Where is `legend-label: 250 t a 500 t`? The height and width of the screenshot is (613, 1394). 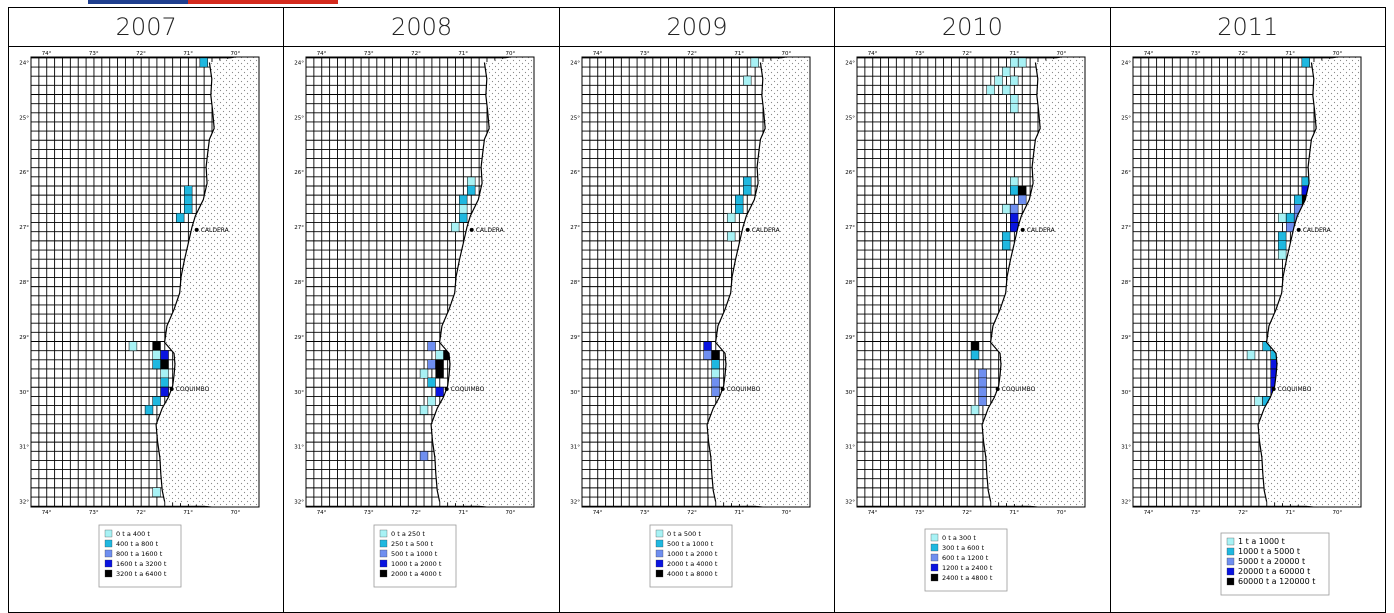 legend-label: 250 t a 500 t is located at coordinates (412, 544).